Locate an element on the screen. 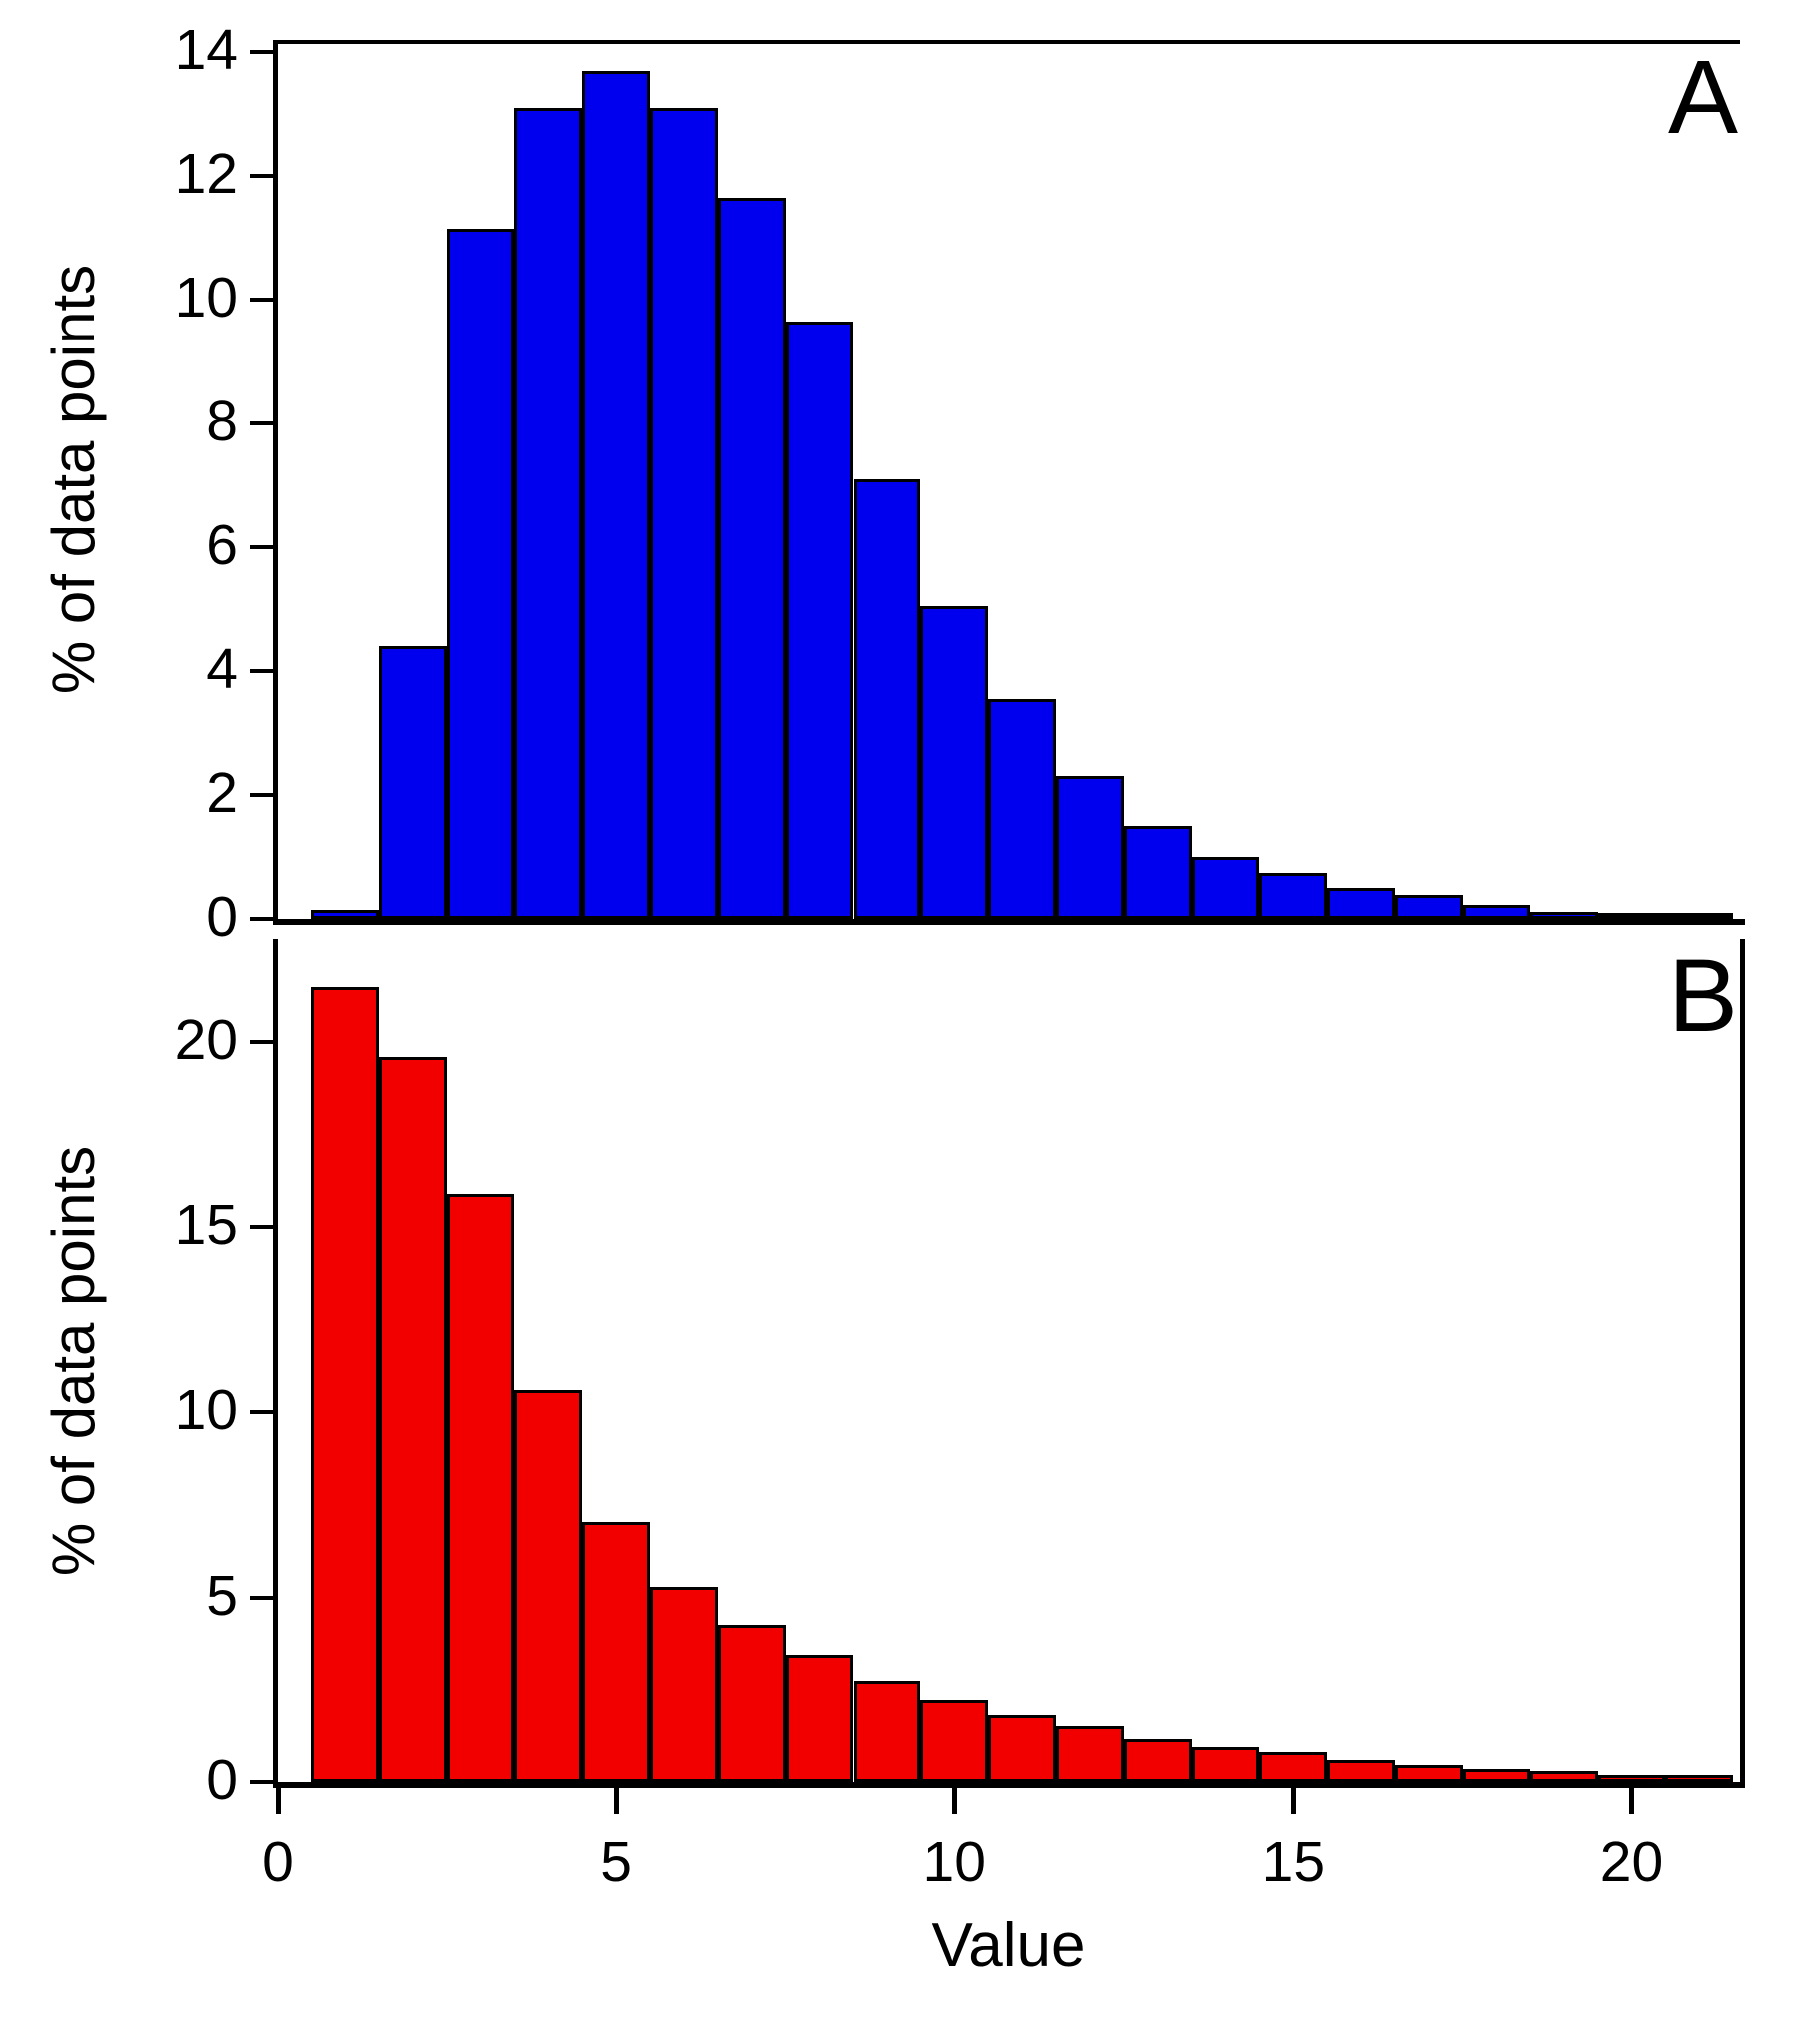 The height and width of the screenshot is (2025, 1820). x-tick-label: 0 is located at coordinates (278, 1862).